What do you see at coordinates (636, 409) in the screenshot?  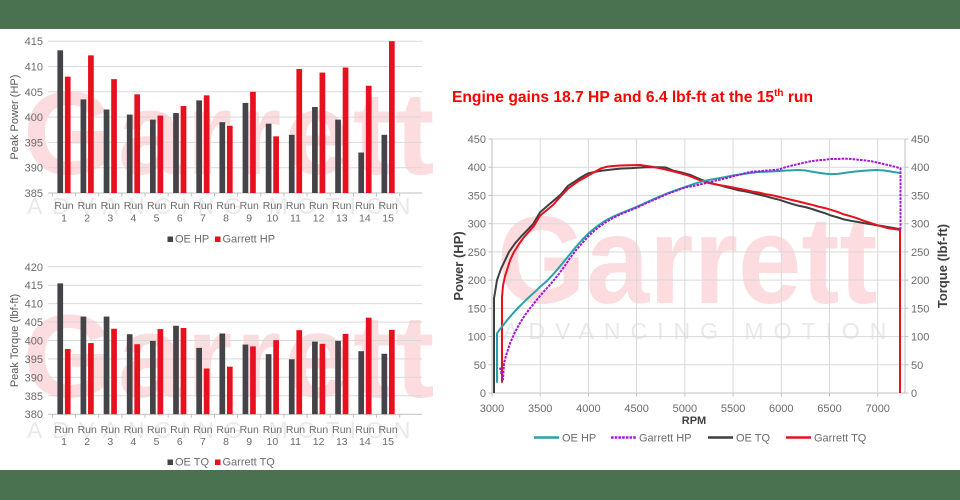 I see `svg-text: 4500` at bounding box center [636, 409].